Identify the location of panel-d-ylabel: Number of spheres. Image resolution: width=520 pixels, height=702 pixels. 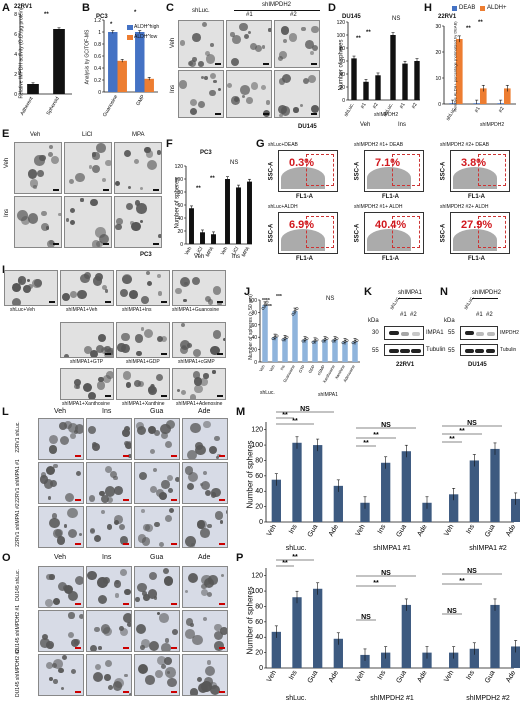
(341, 65).